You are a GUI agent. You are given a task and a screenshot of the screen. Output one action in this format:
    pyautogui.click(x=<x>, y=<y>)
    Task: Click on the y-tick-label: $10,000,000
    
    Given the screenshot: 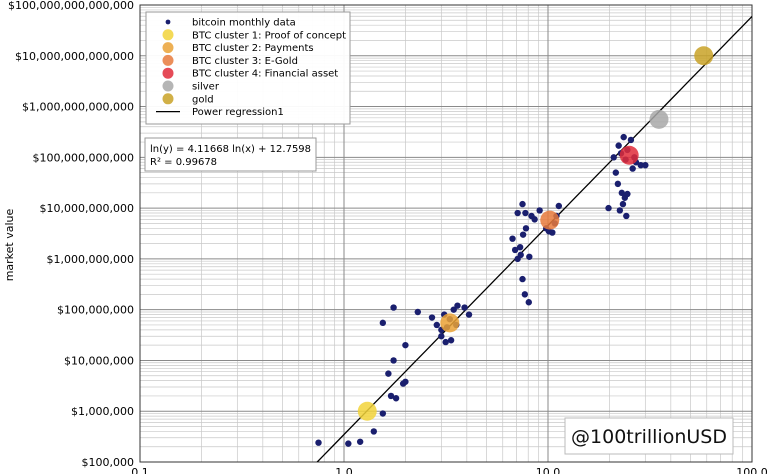 What is the action you would take?
    pyautogui.click(x=99, y=360)
    